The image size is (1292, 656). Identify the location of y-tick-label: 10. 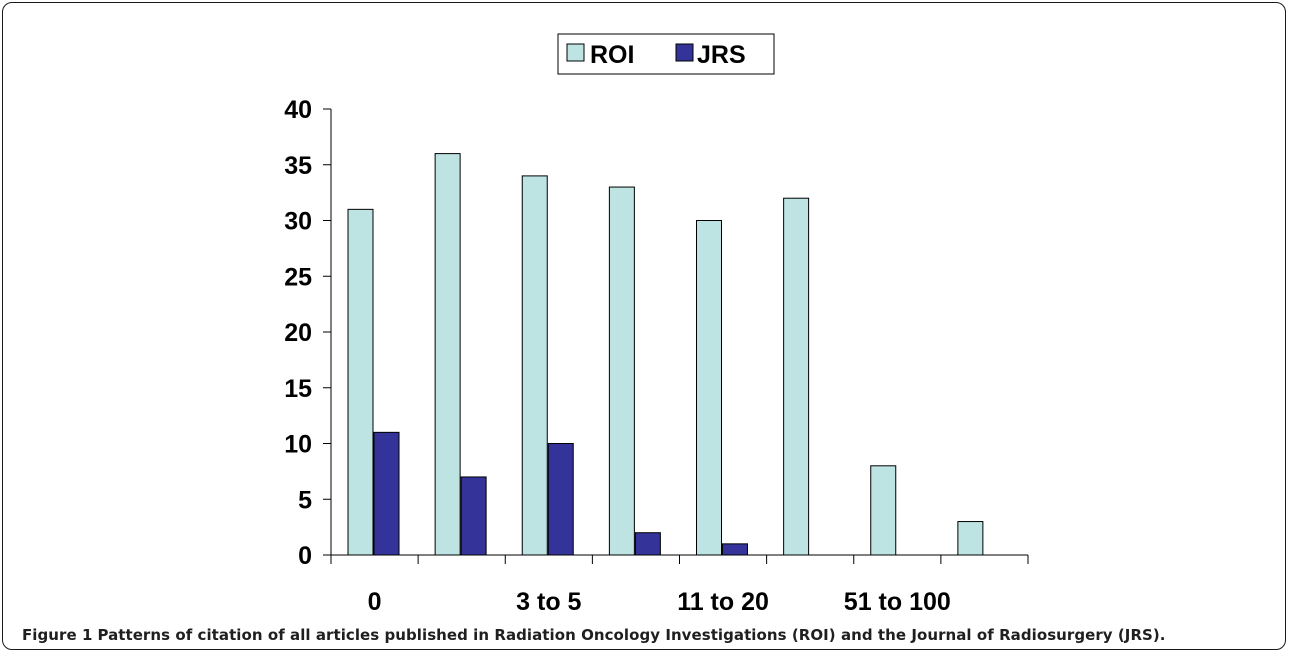
(298, 445).